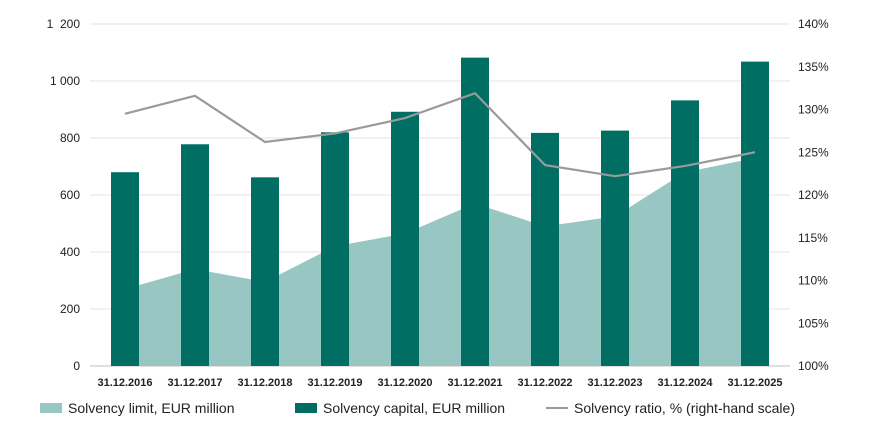 The height and width of the screenshot is (432, 870). What do you see at coordinates (544, 383) in the screenshot?
I see `x-tick-label: 31.12.2022` at bounding box center [544, 383].